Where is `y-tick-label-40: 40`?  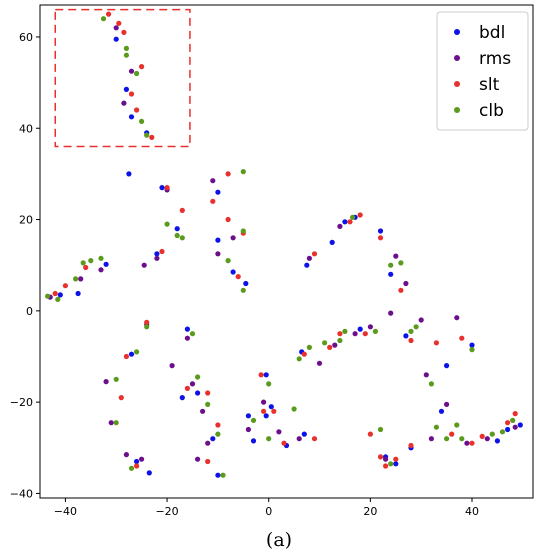 y-tick-label-40: 40 is located at coordinates (26, 128).